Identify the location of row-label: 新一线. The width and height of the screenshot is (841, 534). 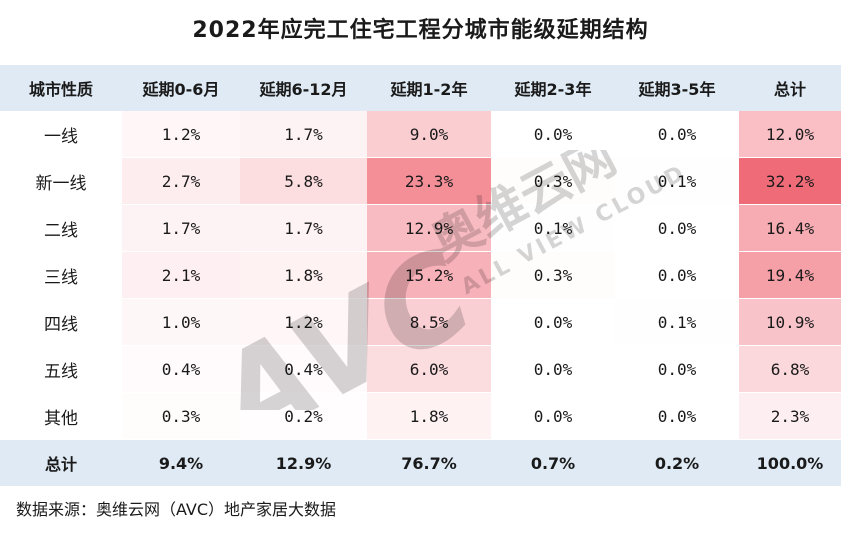
(61, 181).